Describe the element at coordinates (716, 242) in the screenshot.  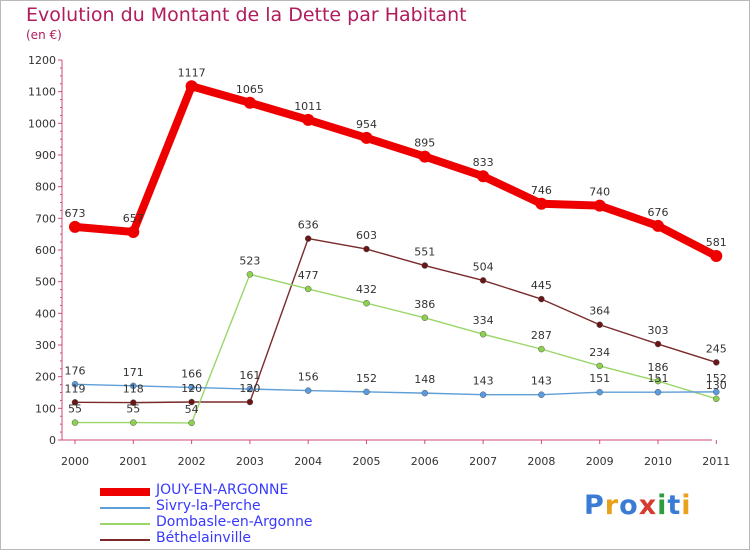
I see `data-label: 581` at that location.